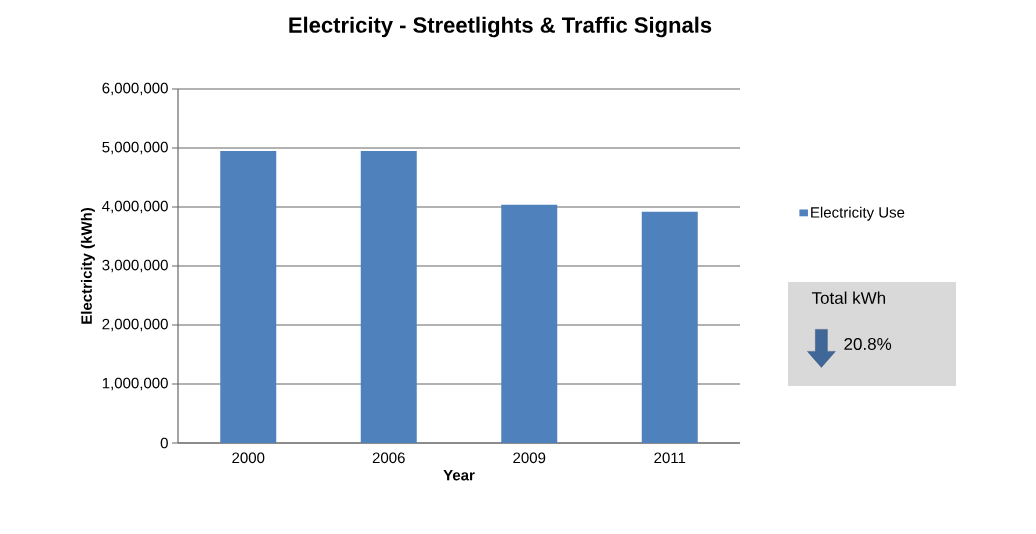  Describe the element at coordinates (87, 265) in the screenshot. I see `y-axis-title: Electricity (kWh)` at that location.